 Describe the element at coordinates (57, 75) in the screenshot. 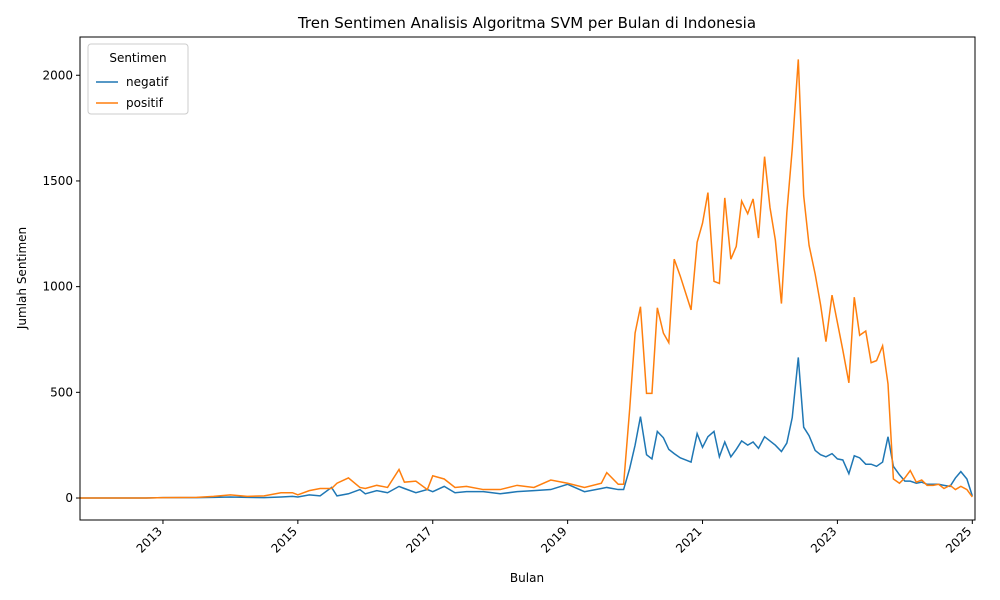

I see `y-tick-label: 2000` at that location.